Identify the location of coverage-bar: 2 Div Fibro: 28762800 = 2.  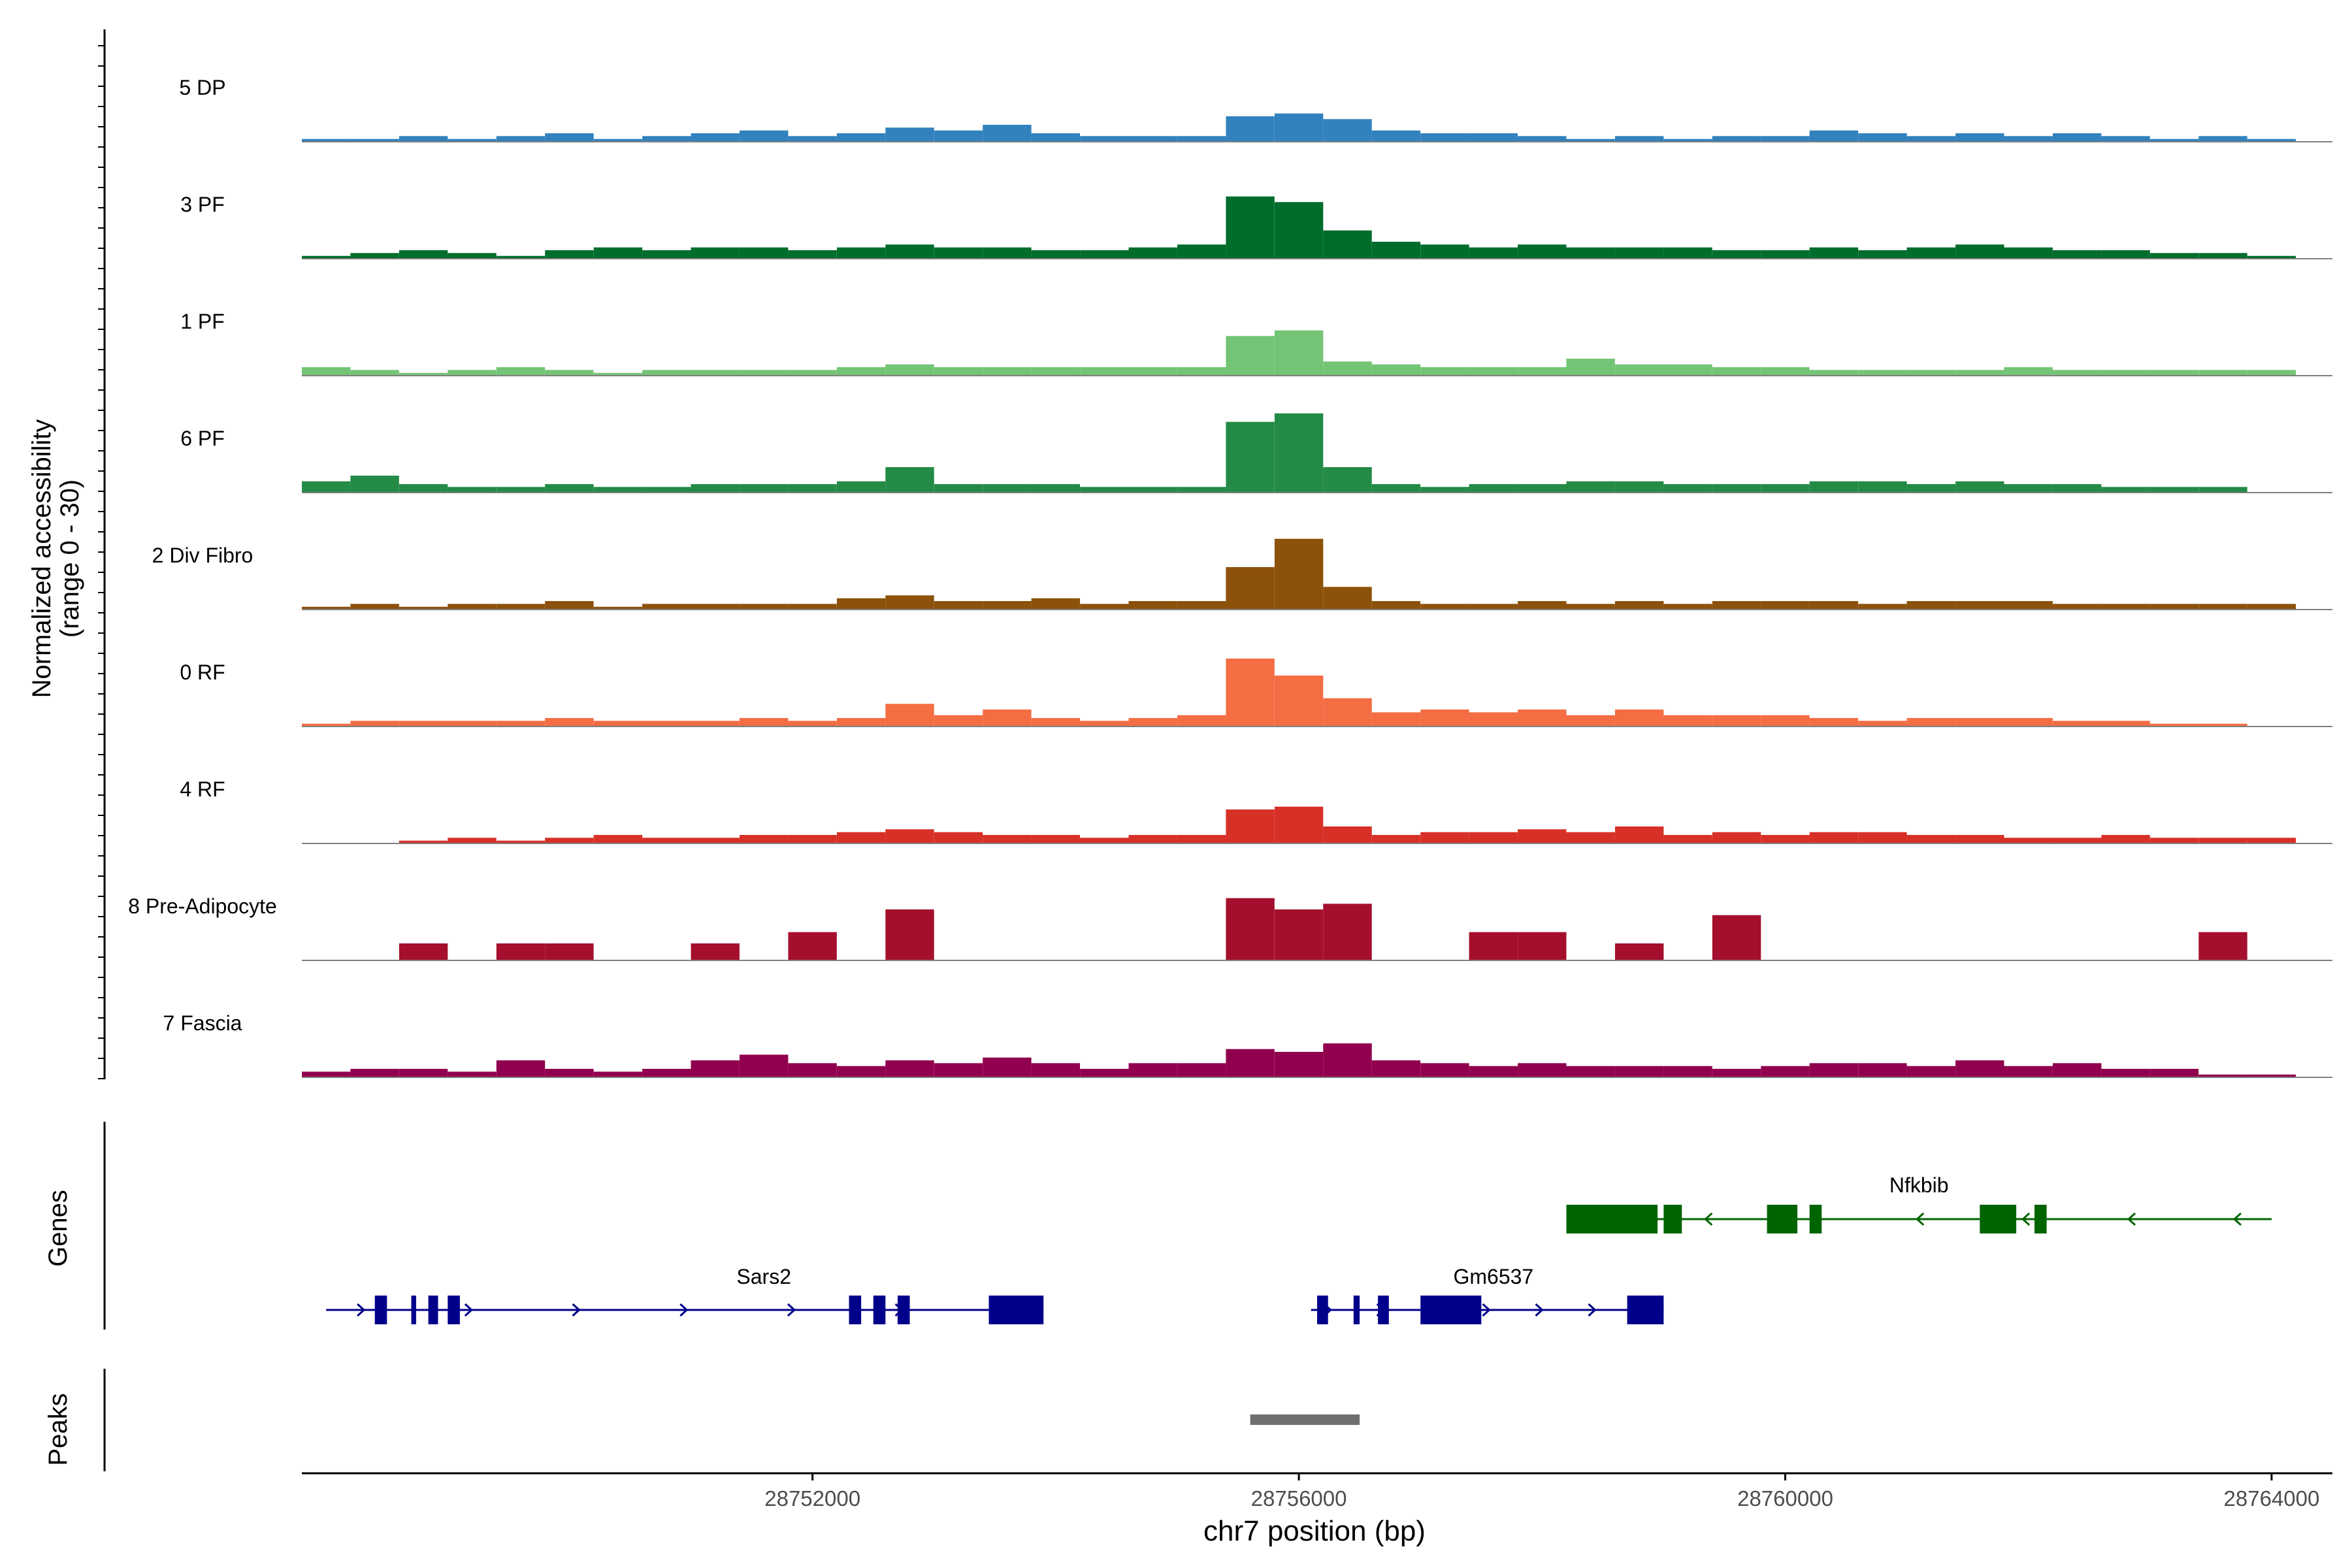
(2125, 607).